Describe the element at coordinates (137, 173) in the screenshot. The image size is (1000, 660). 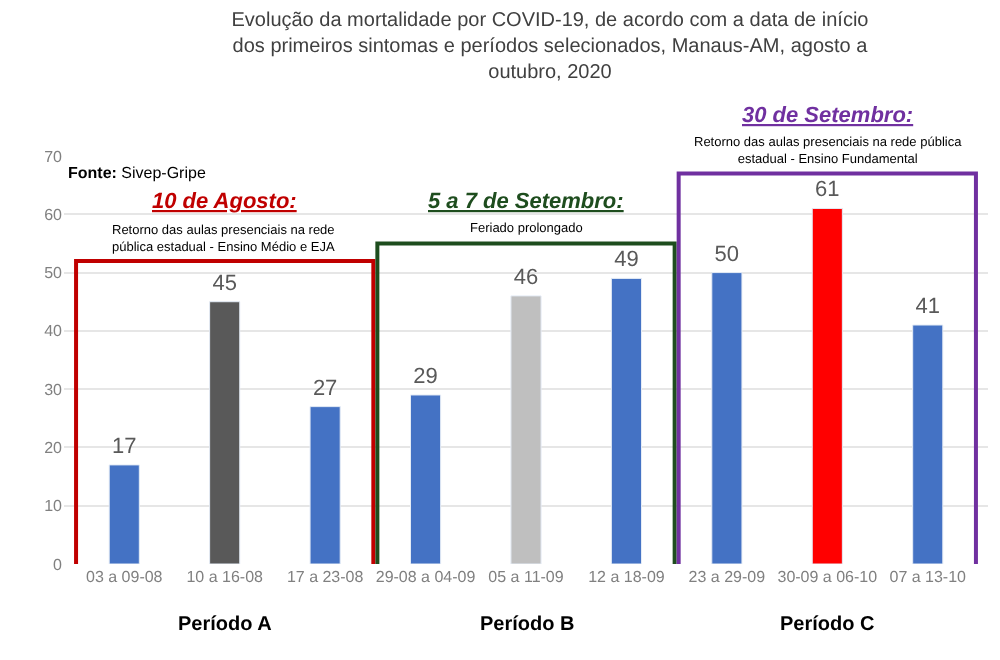
I see `annotation: Fonte: Sivep-Gripe` at that location.